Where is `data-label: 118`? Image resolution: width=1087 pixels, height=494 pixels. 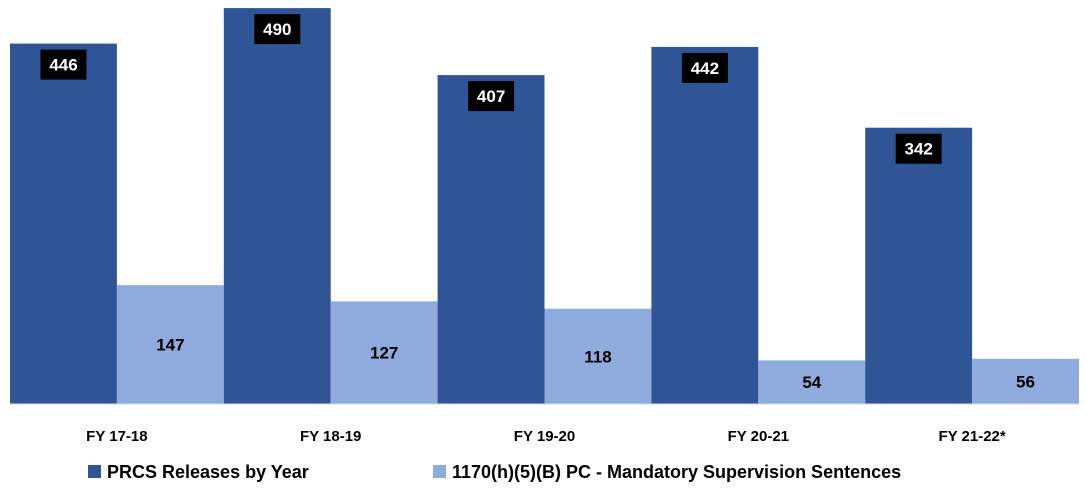
data-label: 118 is located at coordinates (597, 356).